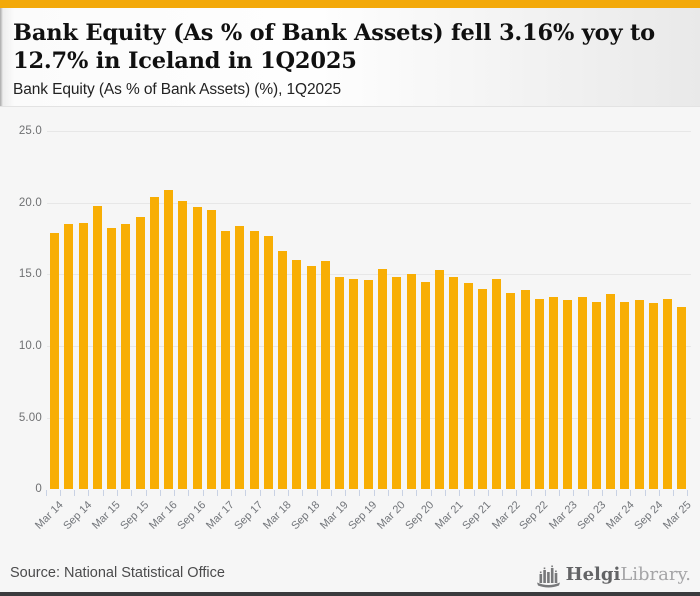 The width and height of the screenshot is (700, 596). What do you see at coordinates (506, 516) in the screenshot?
I see `x-axis-label: Mar 22` at bounding box center [506, 516].